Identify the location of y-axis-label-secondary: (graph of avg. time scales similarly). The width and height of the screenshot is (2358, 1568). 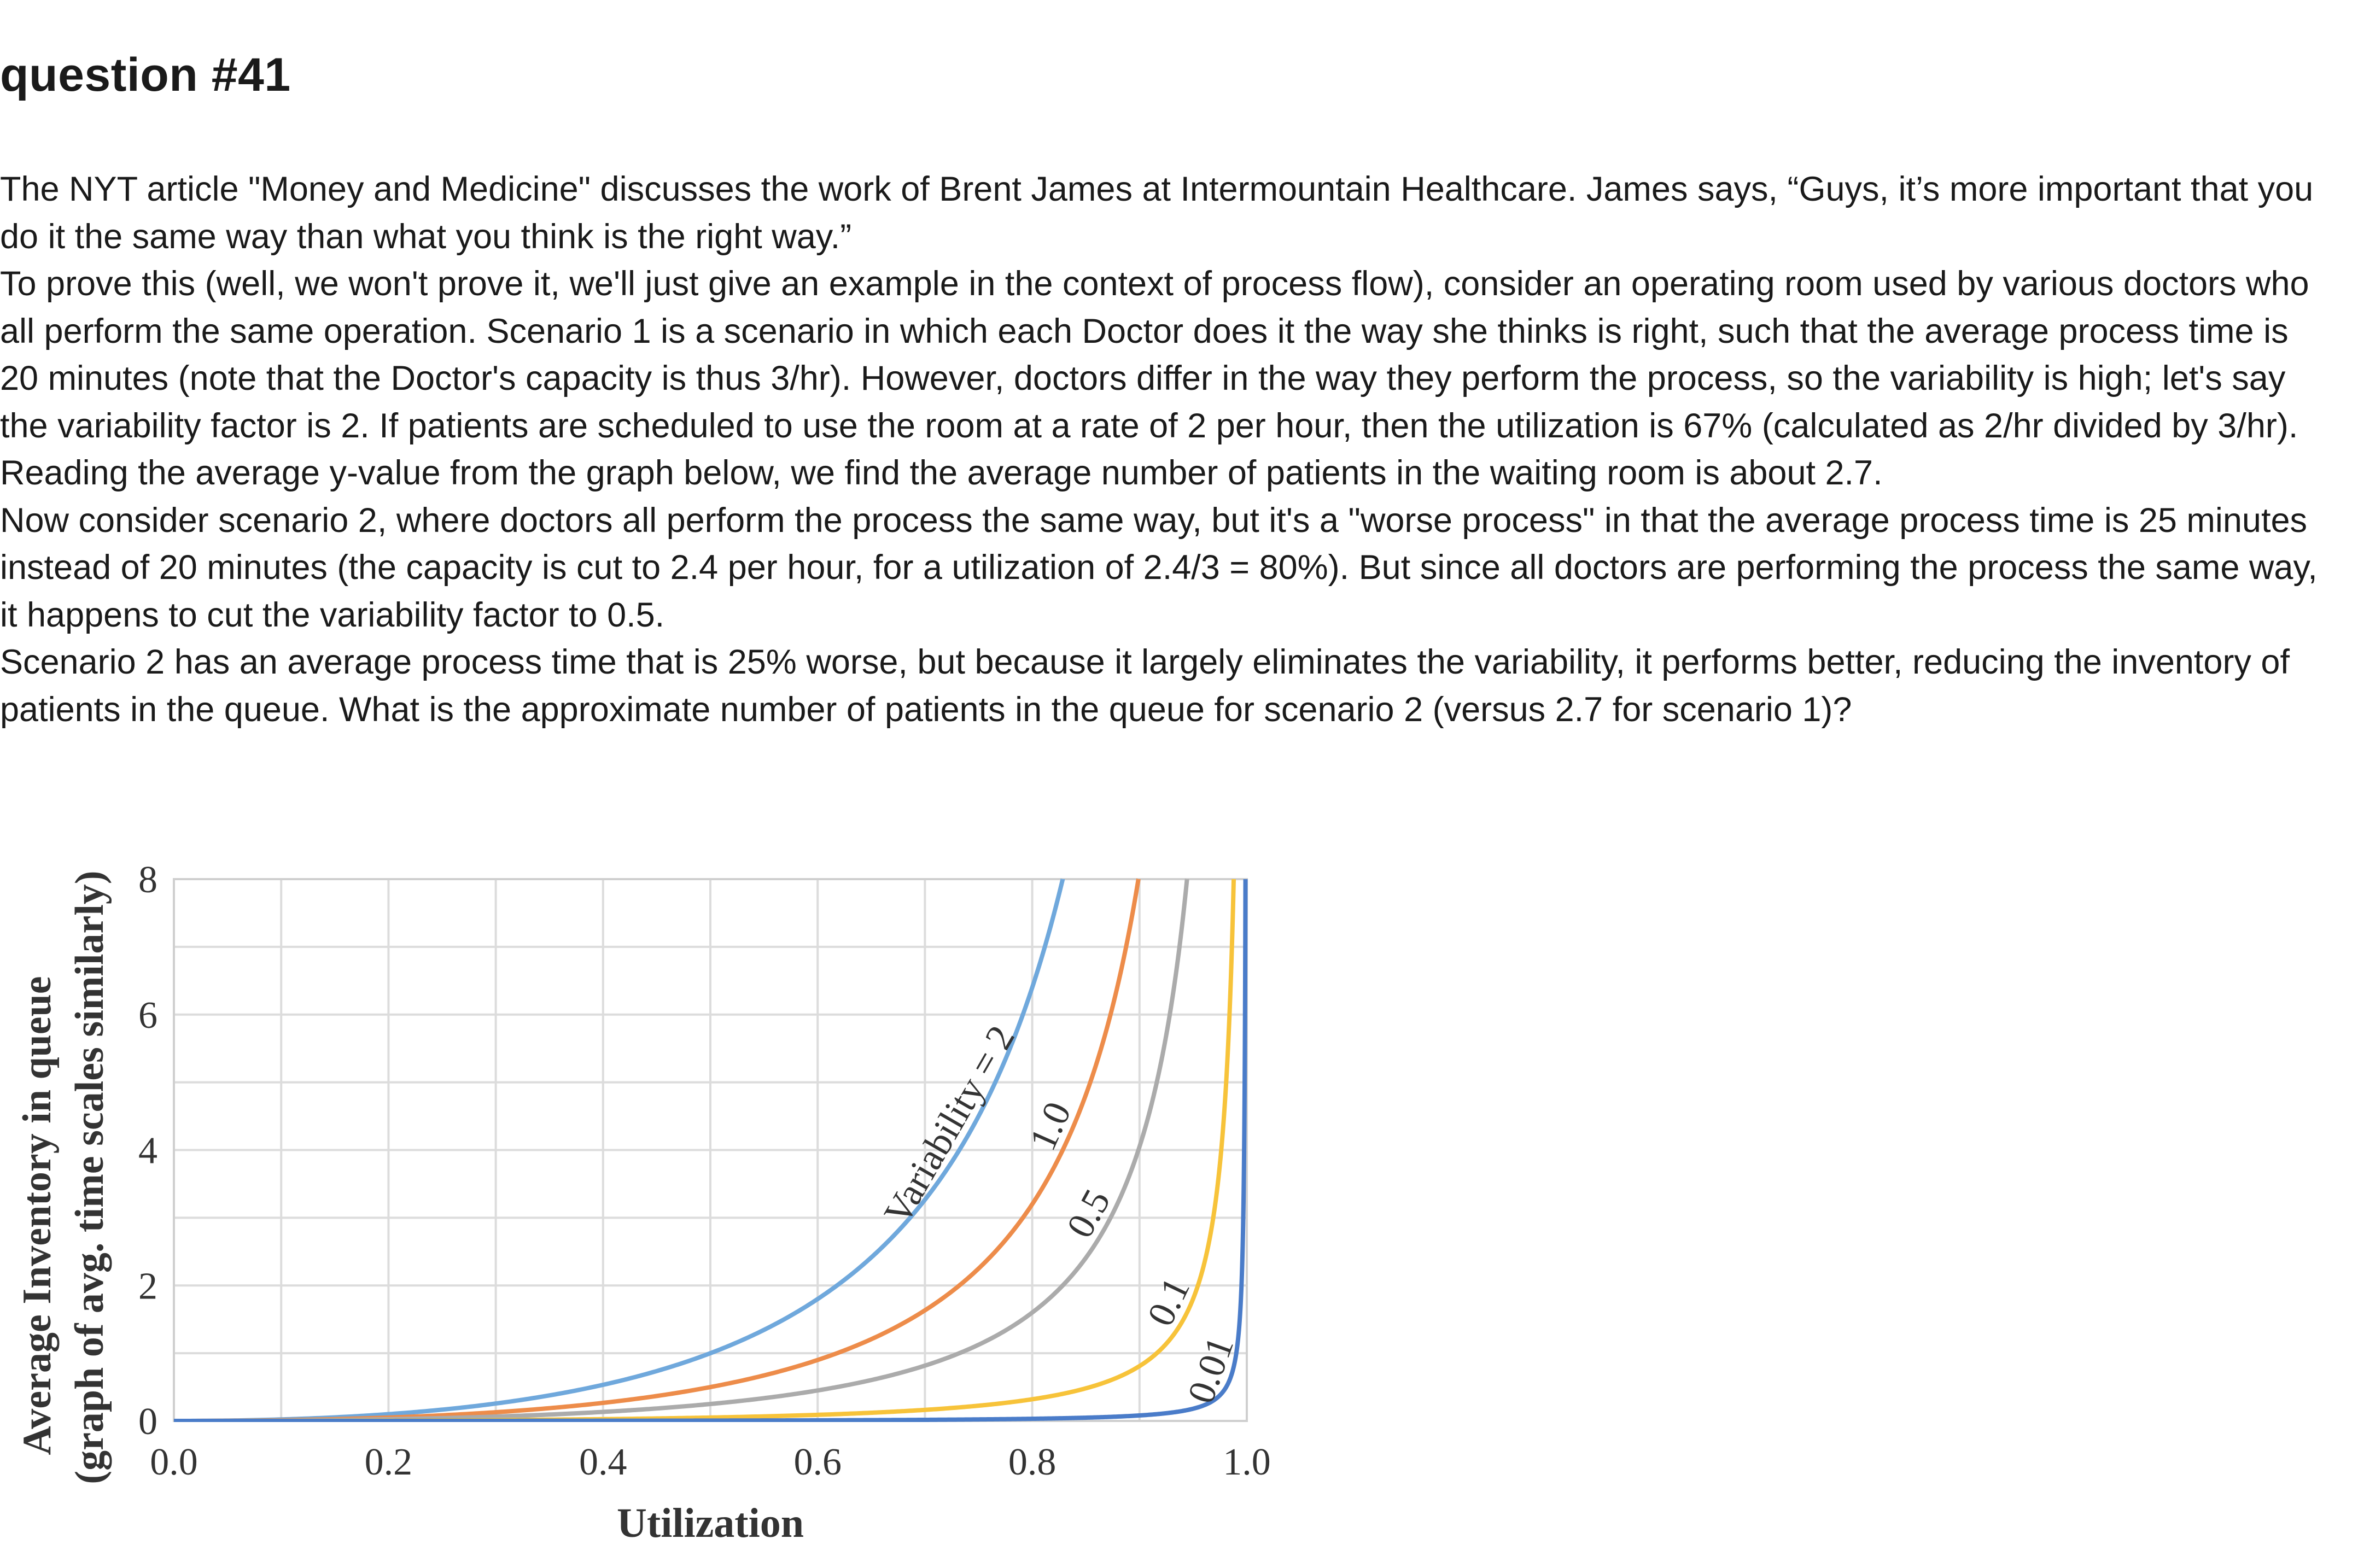
(89, 1177).